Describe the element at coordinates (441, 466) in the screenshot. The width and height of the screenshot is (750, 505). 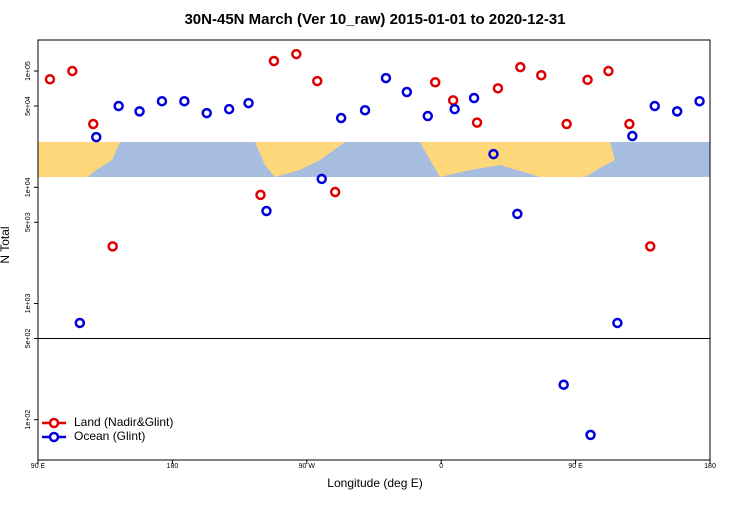
I see `x-tick-label: 0` at that location.